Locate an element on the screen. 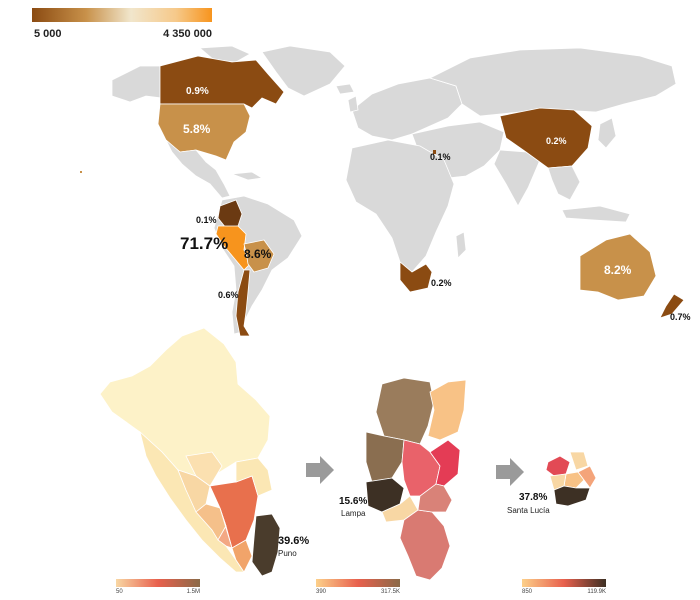 This screenshot has height=600, width=700. lampa-callout-name: Lampa is located at coordinates (353, 513).